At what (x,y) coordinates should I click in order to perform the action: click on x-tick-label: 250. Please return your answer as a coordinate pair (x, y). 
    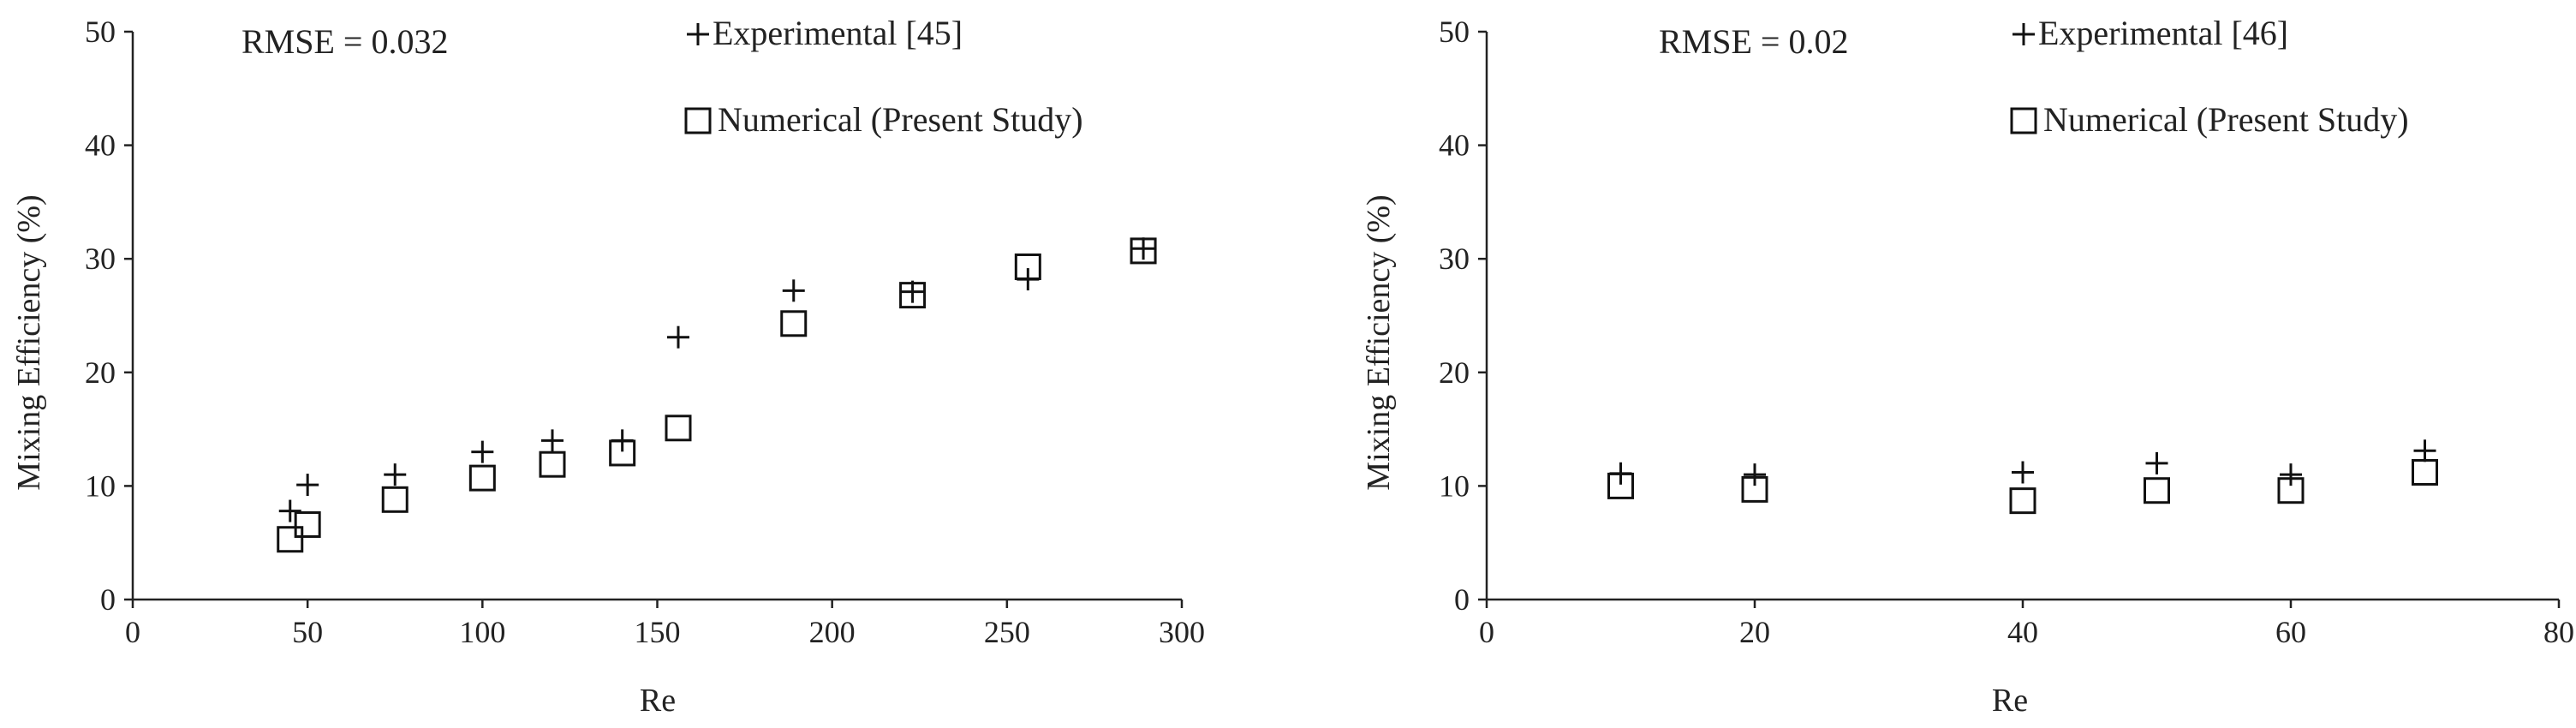
    Looking at the image, I should click on (1007, 632).